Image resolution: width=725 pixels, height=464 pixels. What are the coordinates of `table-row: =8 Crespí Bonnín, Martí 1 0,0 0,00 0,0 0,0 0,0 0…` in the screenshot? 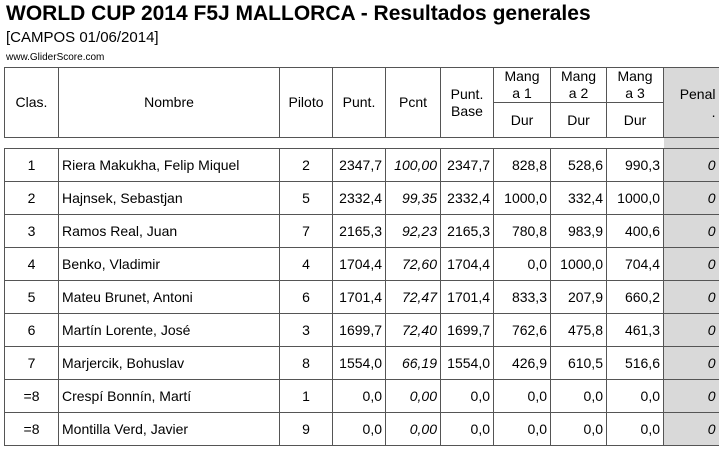 It's located at (361, 396).